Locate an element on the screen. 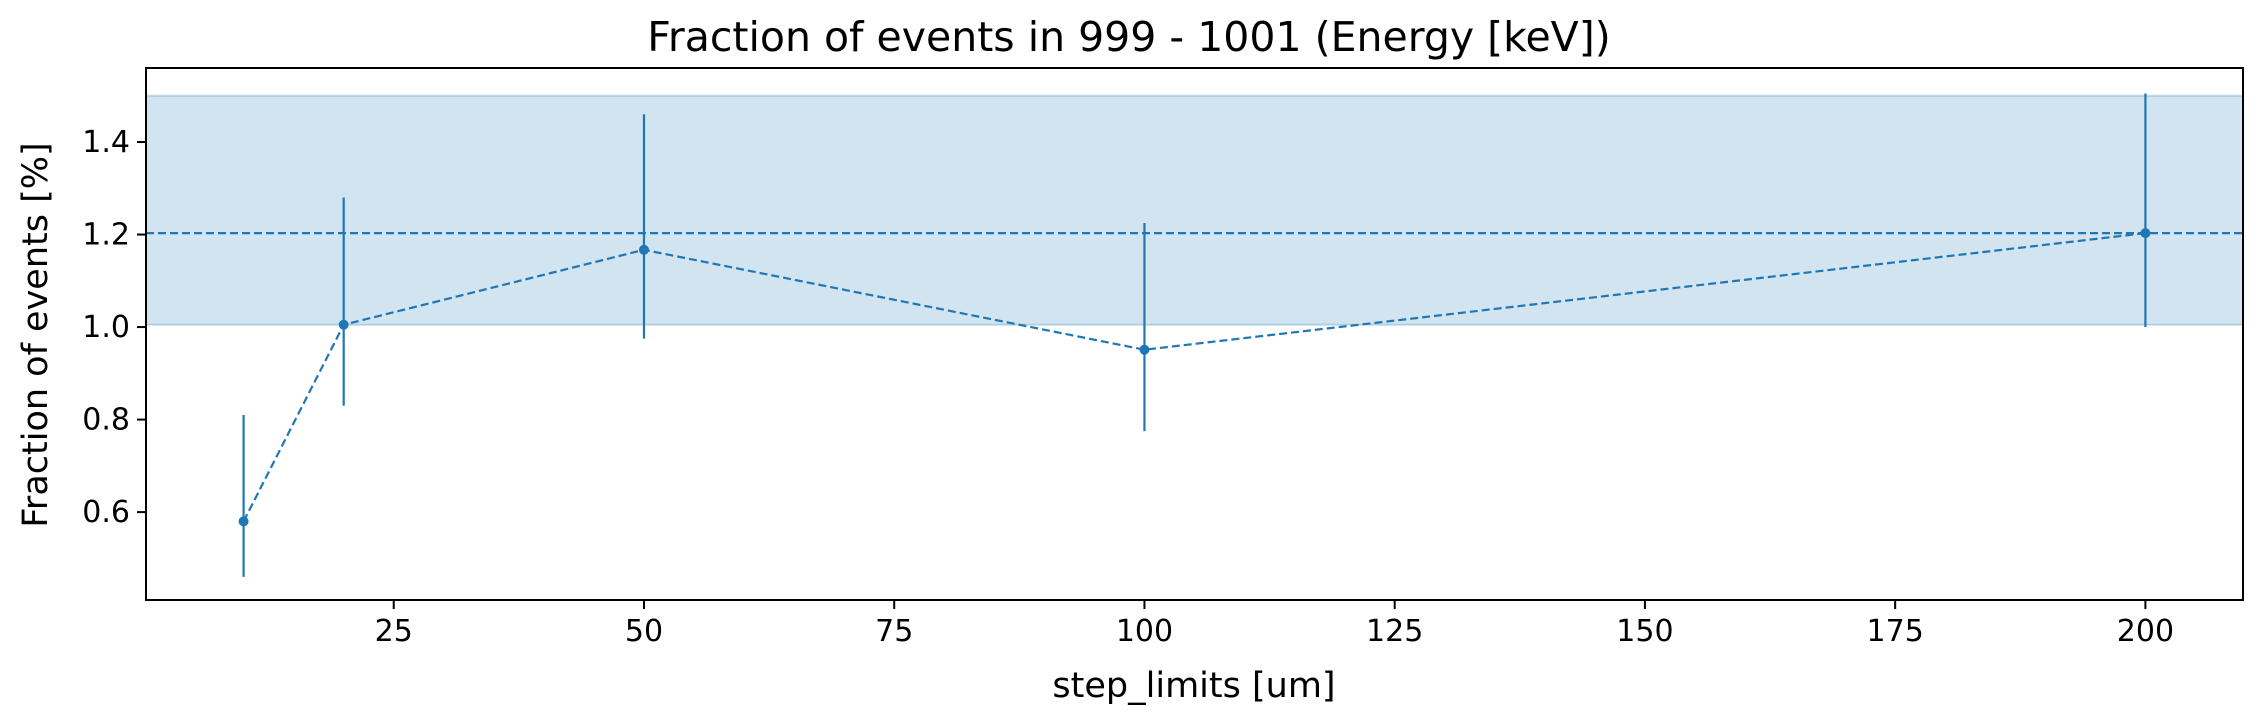  y-tick-label: 0.6 is located at coordinates (106, 512).